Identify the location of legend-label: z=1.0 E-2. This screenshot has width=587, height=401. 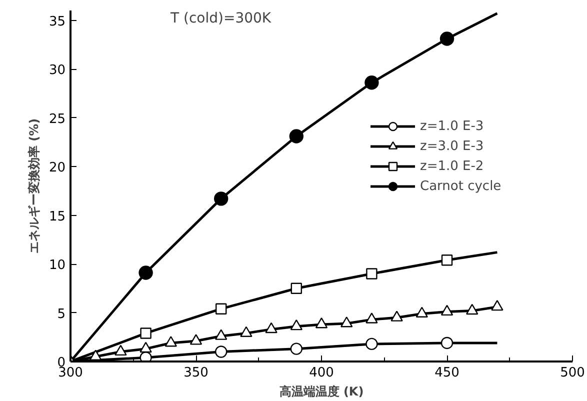
(452, 166).